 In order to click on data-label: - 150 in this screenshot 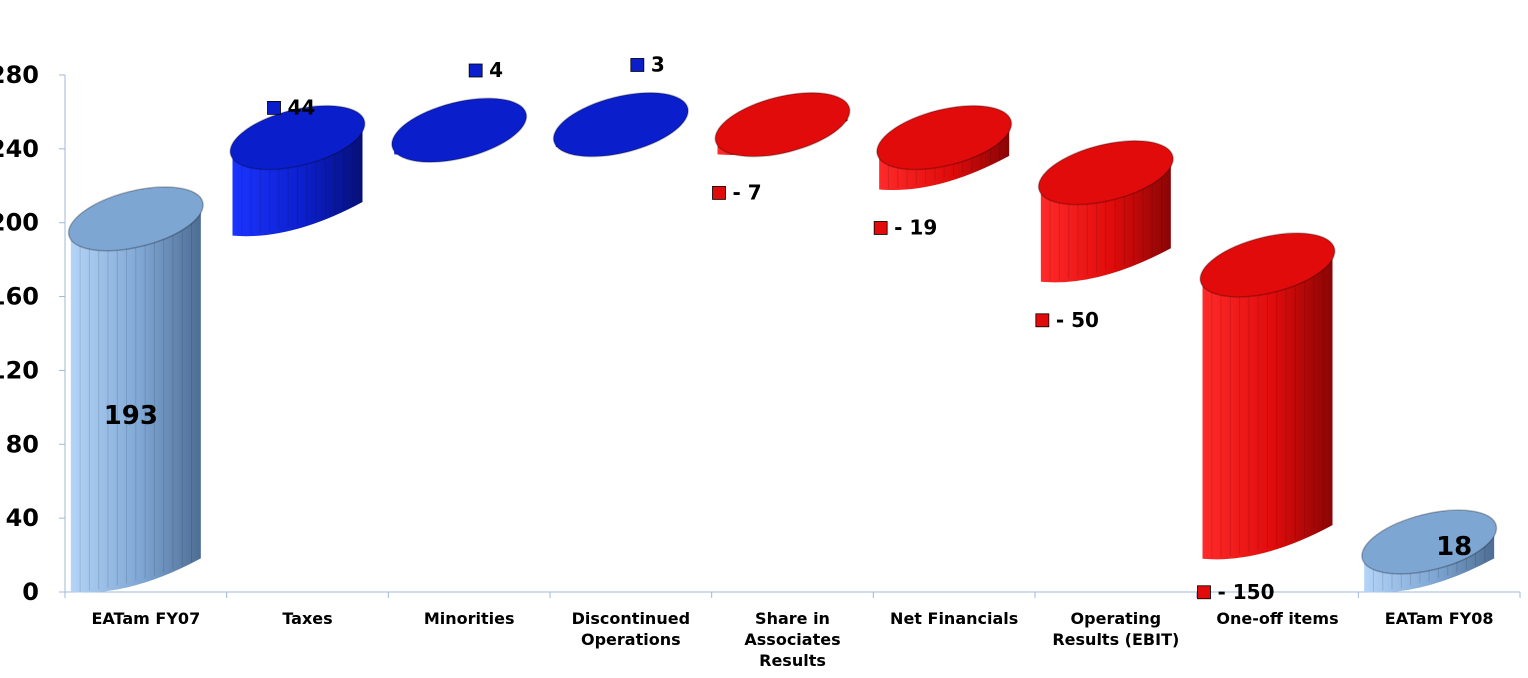, I will do `click(1246, 592)`.